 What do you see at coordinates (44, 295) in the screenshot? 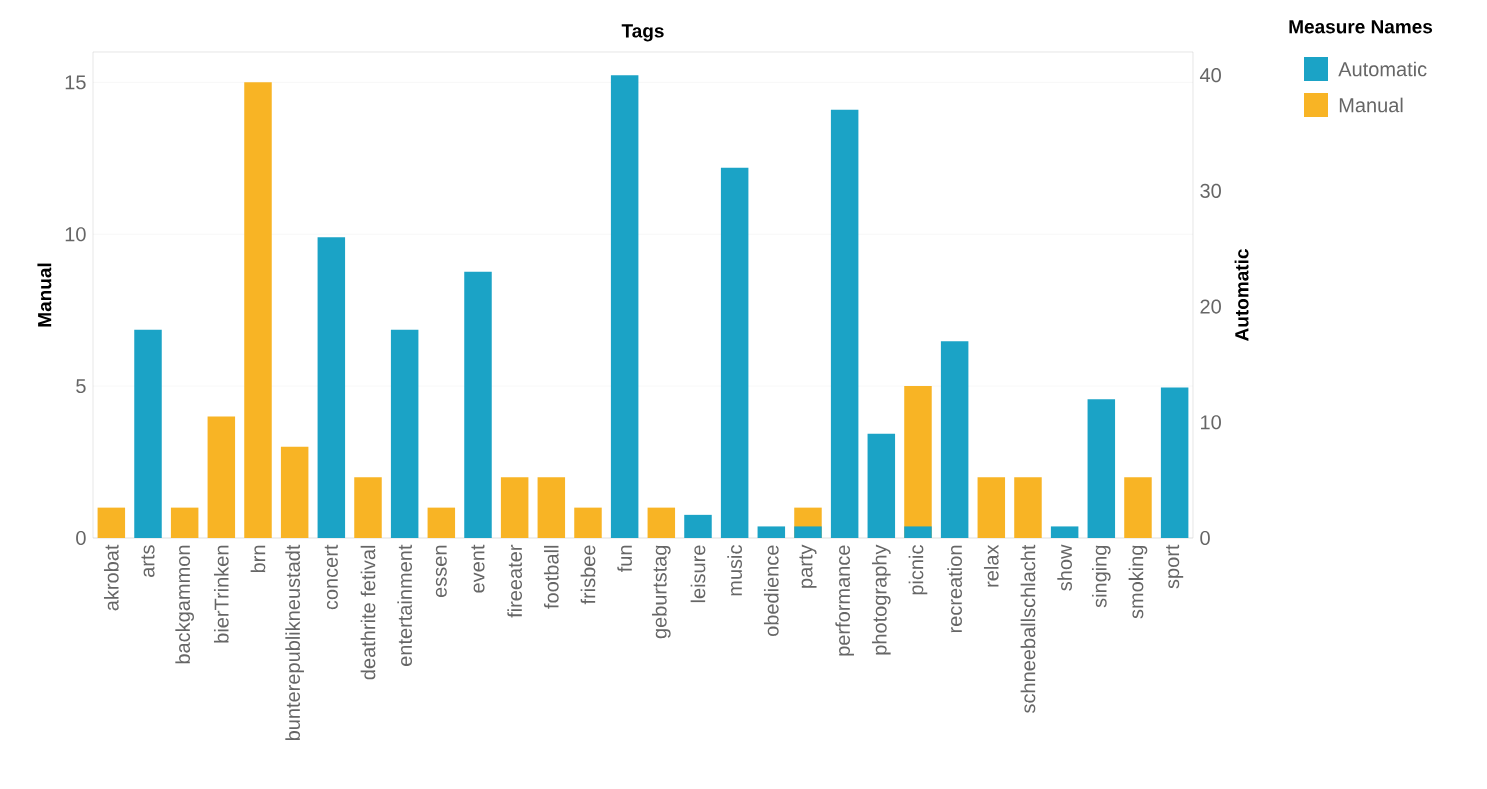
I see `y-axis-title: Manual` at bounding box center [44, 295].